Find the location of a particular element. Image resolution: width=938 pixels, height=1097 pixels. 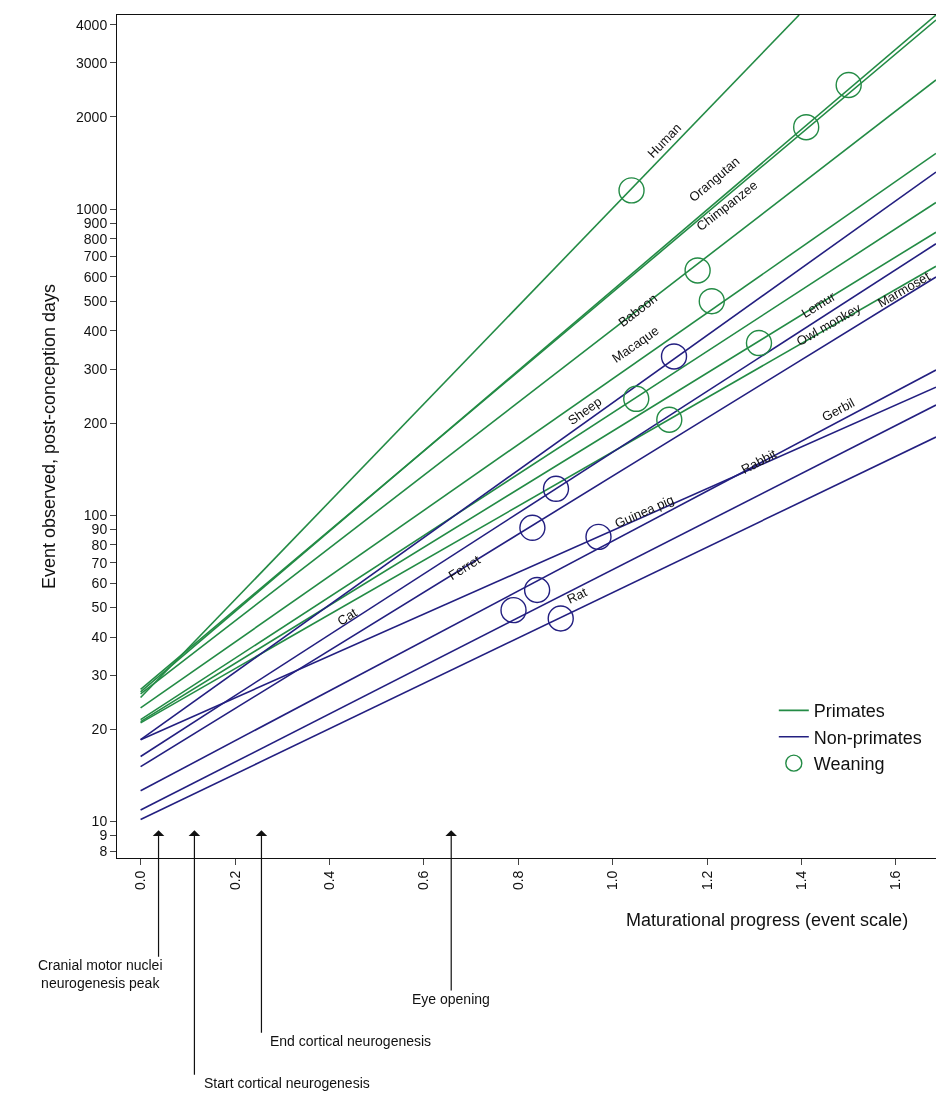

y-tick-label: 1000 is located at coordinates (92, 208).